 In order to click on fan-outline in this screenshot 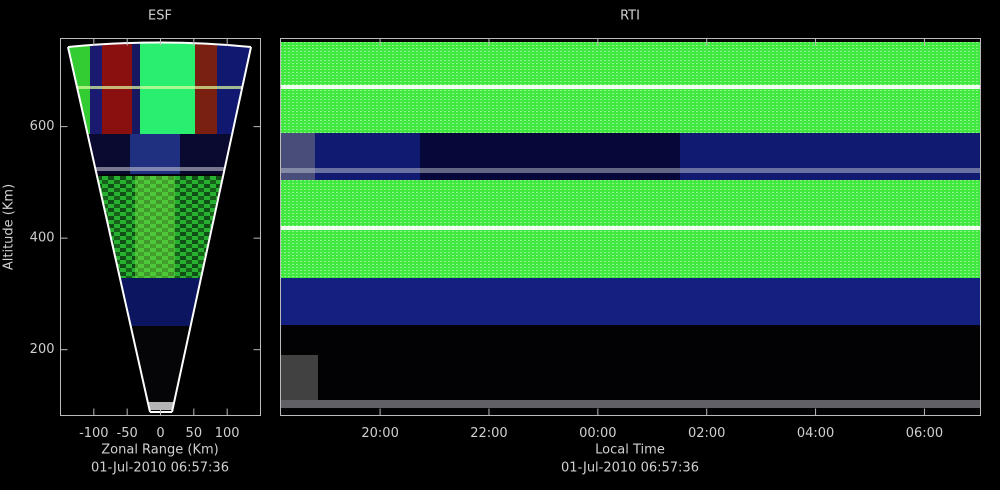, I will do `click(159, 227)`.